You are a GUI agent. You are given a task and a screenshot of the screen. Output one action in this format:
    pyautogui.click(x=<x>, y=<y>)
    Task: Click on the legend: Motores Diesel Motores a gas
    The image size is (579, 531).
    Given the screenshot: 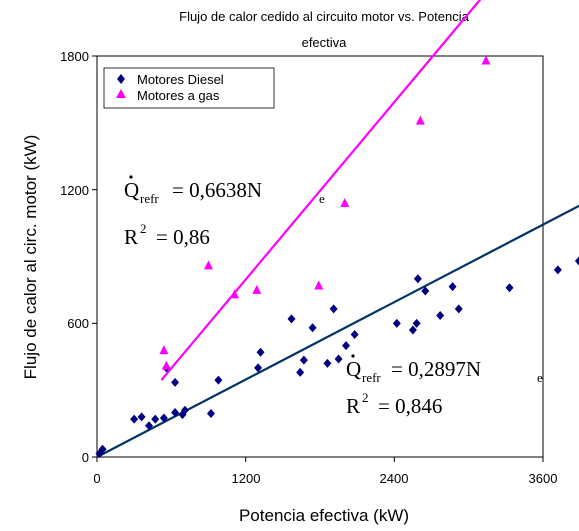 What is the action you would take?
    pyautogui.click(x=189, y=88)
    